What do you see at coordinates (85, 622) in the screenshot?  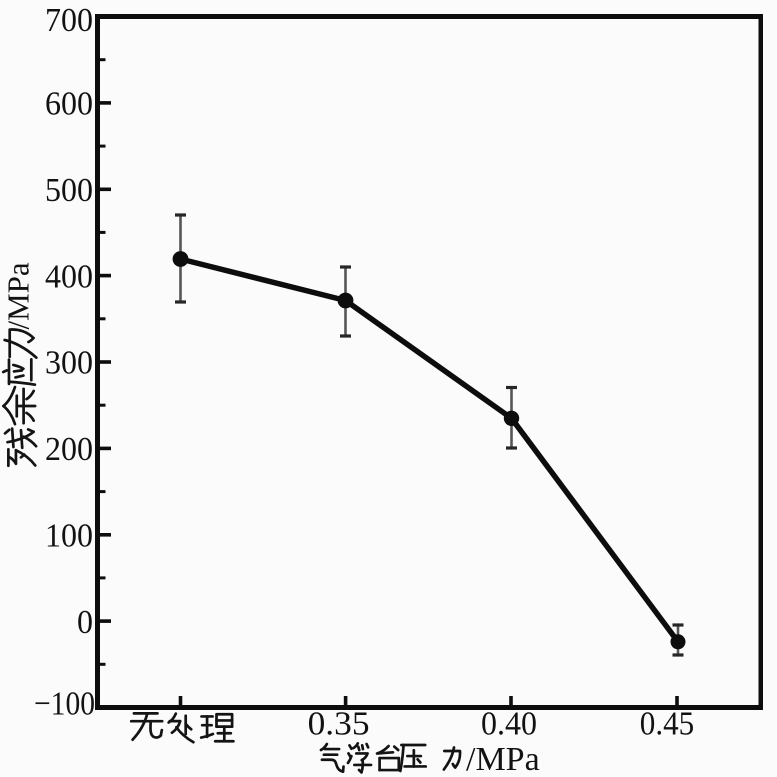 I see `svg-text: 0` at bounding box center [85, 622].